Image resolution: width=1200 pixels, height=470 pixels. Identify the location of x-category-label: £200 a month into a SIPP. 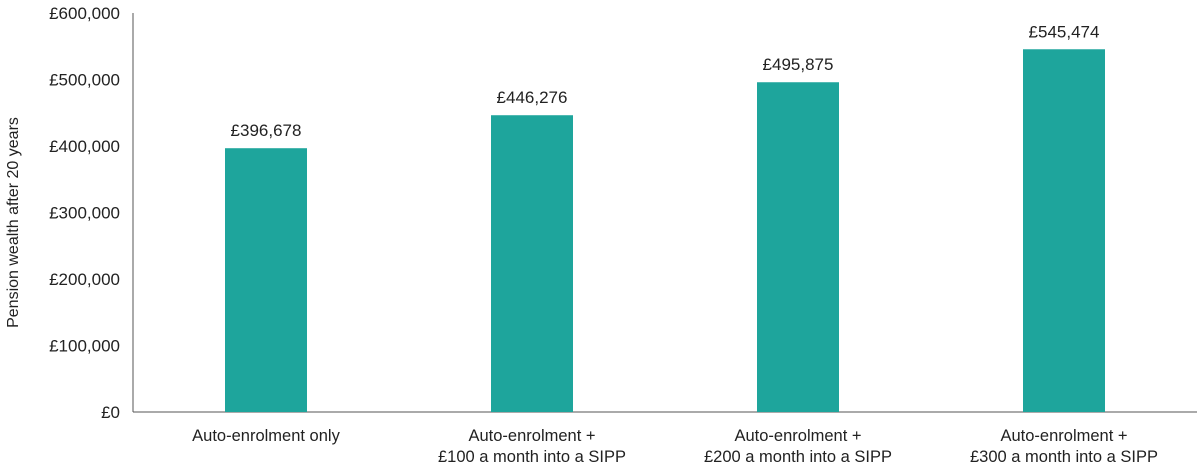
(798, 457).